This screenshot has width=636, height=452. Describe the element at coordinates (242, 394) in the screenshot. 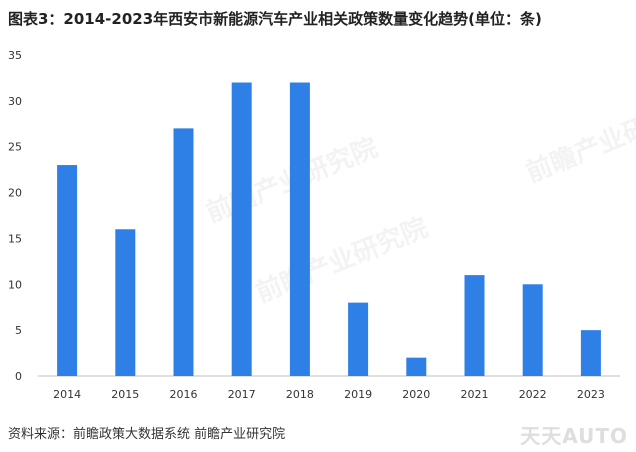

I see `x-tick-label: 2017` at that location.